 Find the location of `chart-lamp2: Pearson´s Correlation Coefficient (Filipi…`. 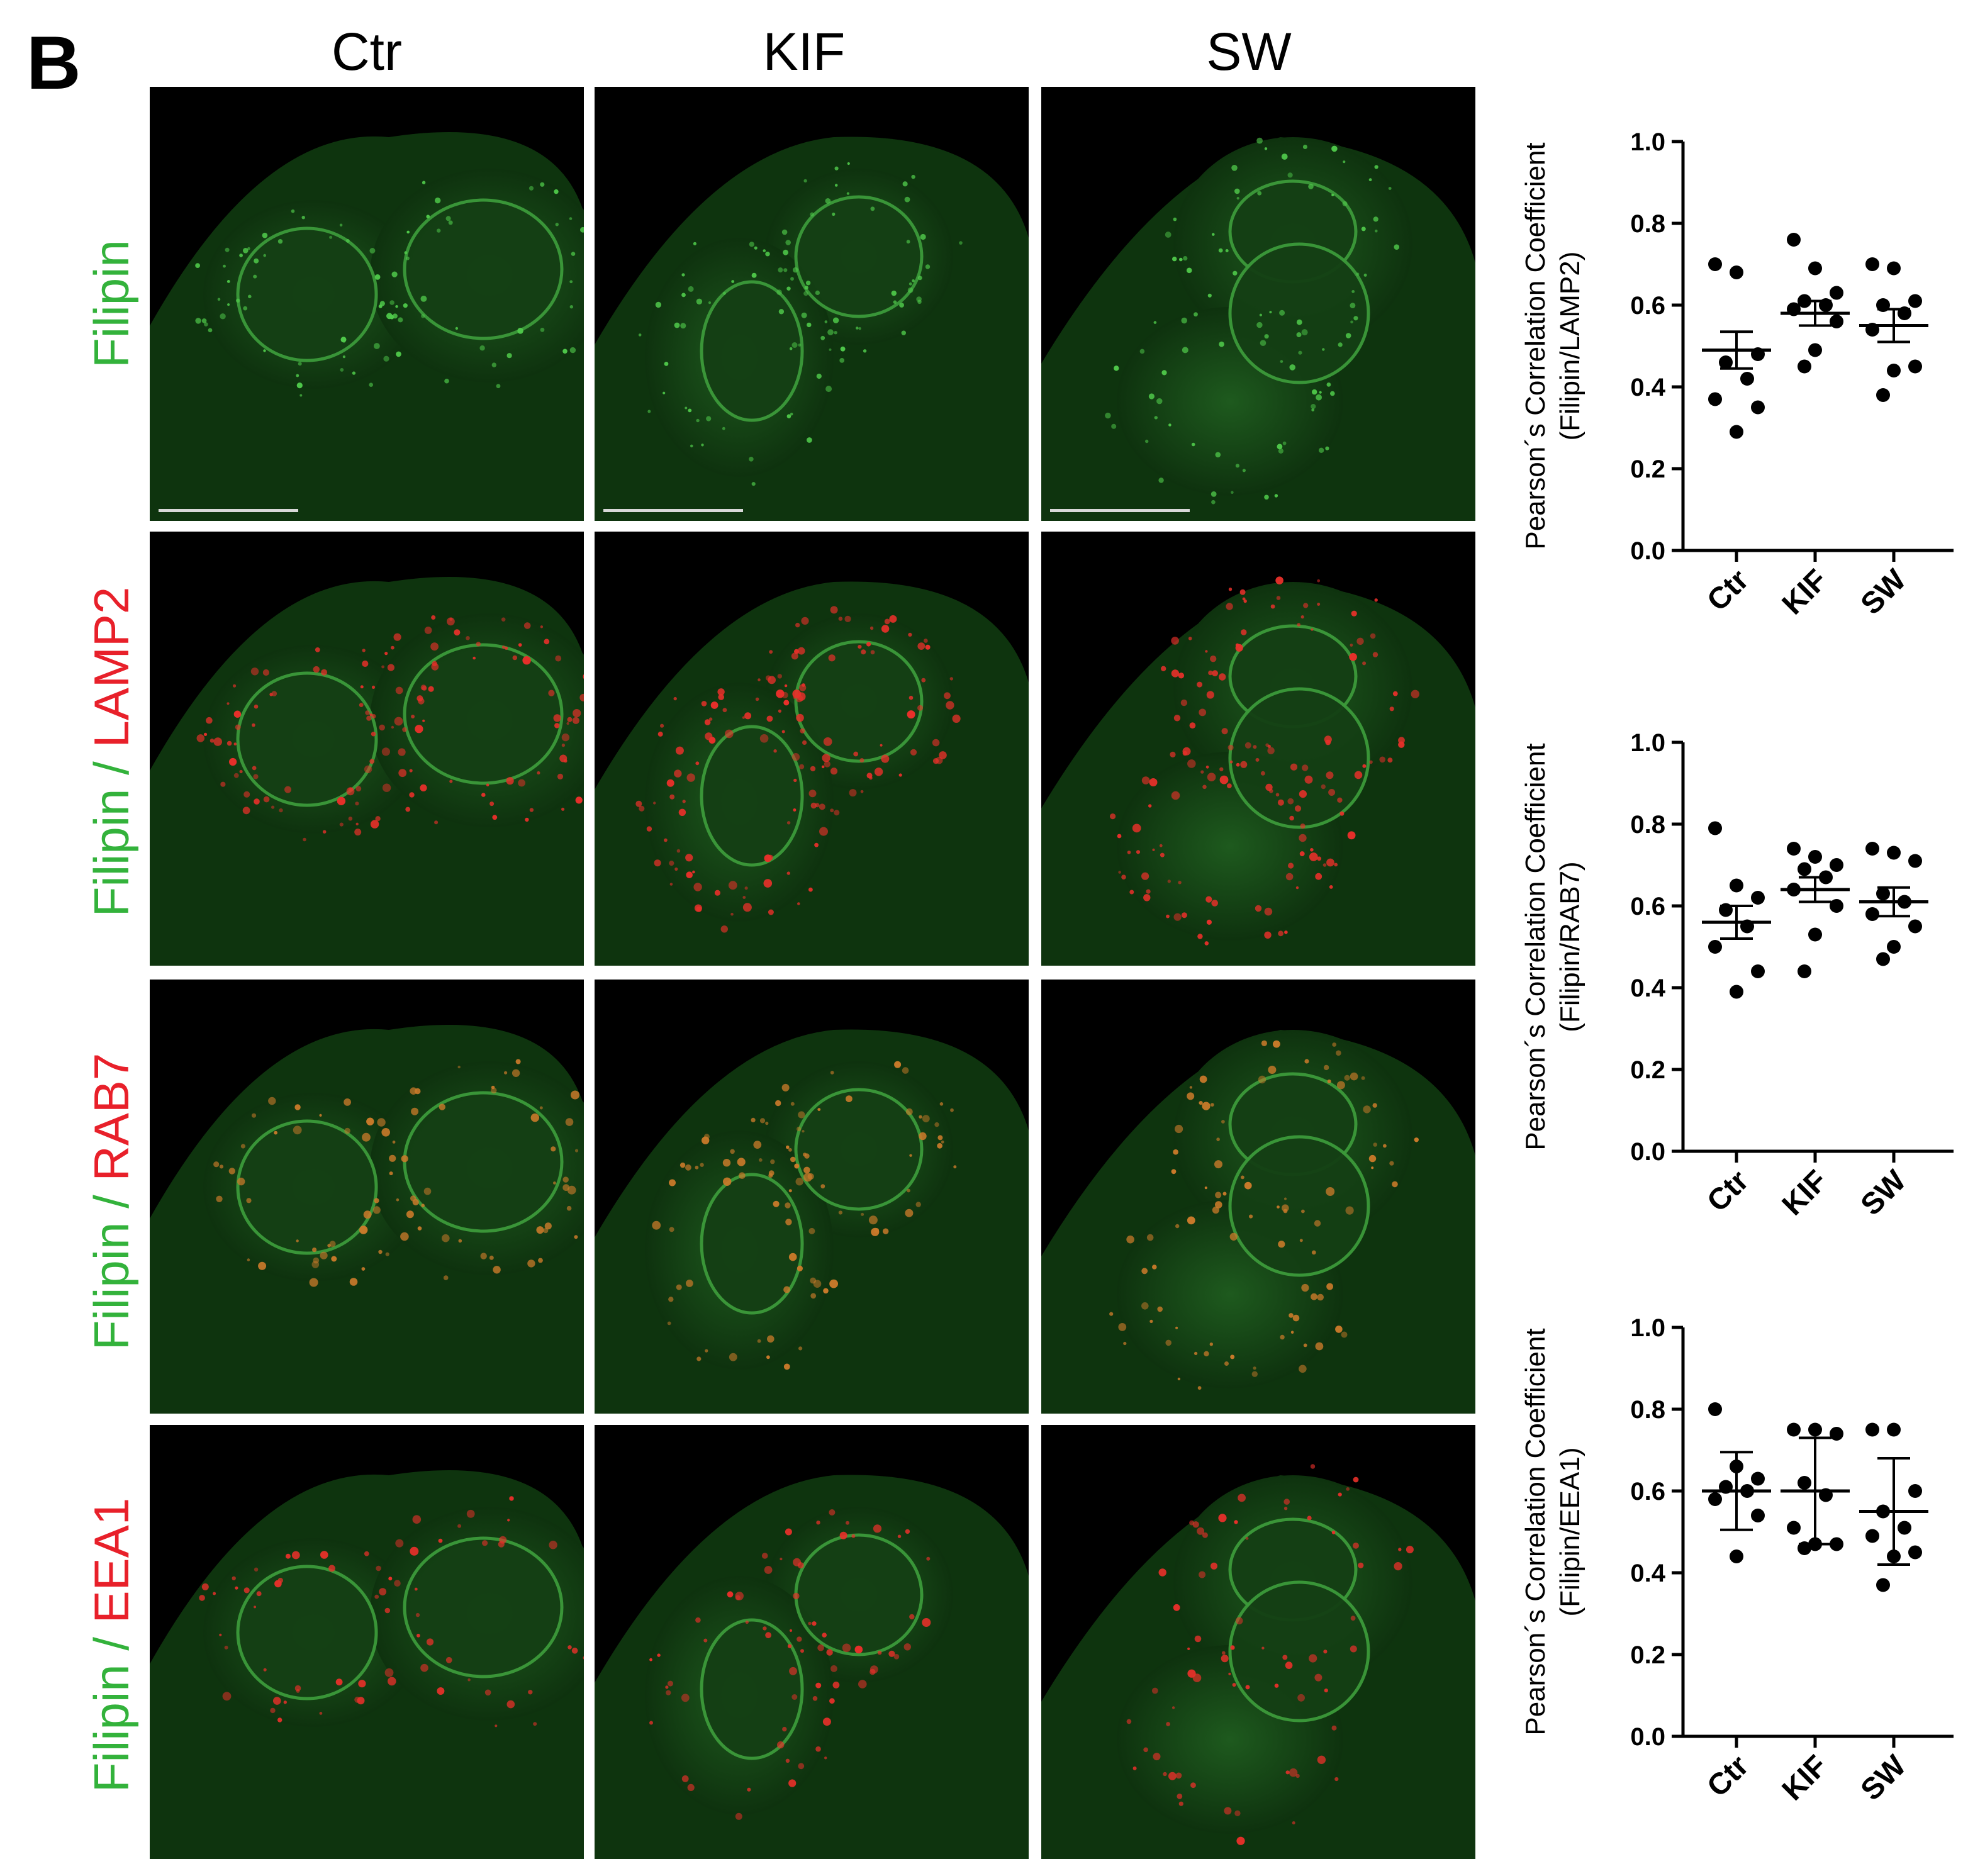

chart-lamp2: Pearson´s Correlation Coefficient (Filipi… is located at coordinates (1746, 358).